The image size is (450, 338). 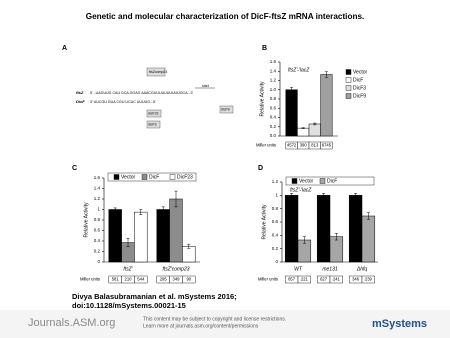 I want to click on footer-journal: mSystems, so click(x=399, y=324).